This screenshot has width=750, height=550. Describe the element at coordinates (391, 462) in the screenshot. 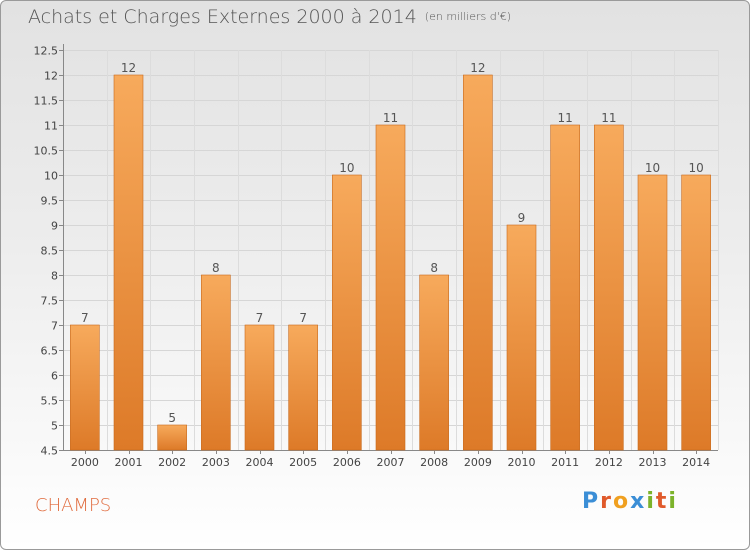

I see `x-tick-label: 2007` at that location.